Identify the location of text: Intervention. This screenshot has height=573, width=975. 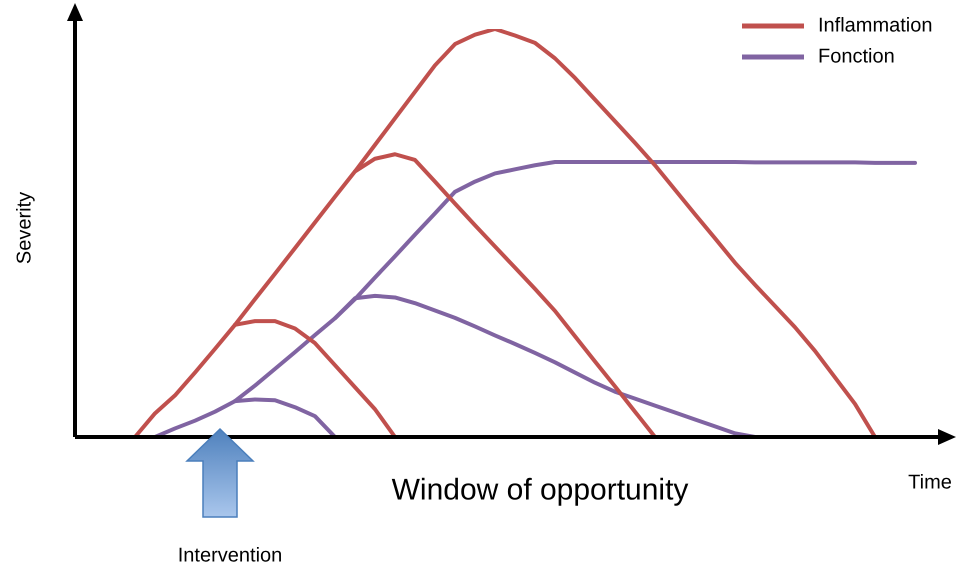
(230, 555).